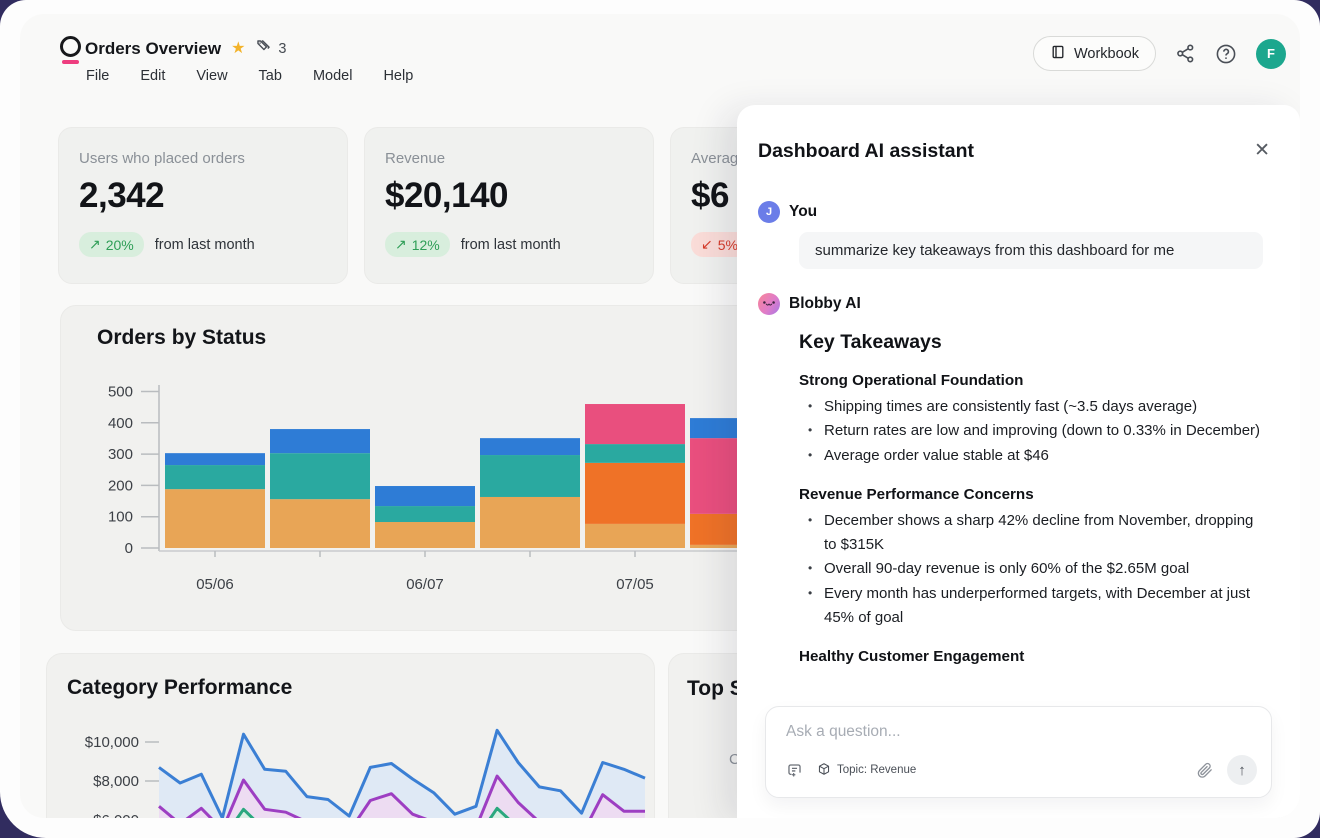 The width and height of the screenshot is (1320, 838). Describe the element at coordinates (120, 485) in the screenshot. I see `svg-text: 200` at that location.